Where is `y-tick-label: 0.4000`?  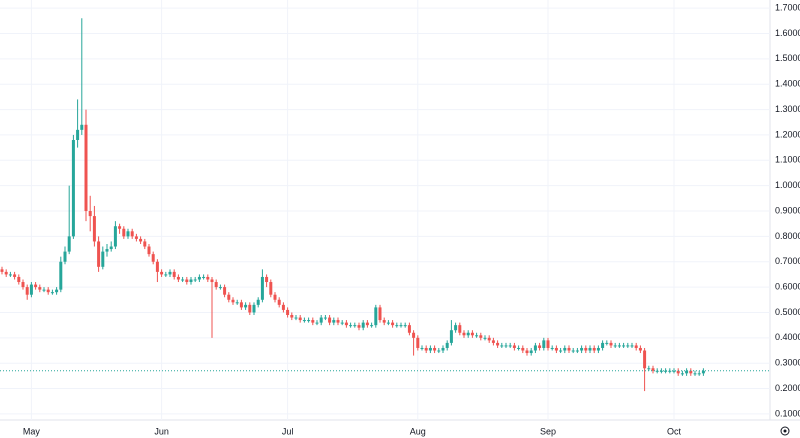 y-tick-label: 0.4000 is located at coordinates (787, 337).